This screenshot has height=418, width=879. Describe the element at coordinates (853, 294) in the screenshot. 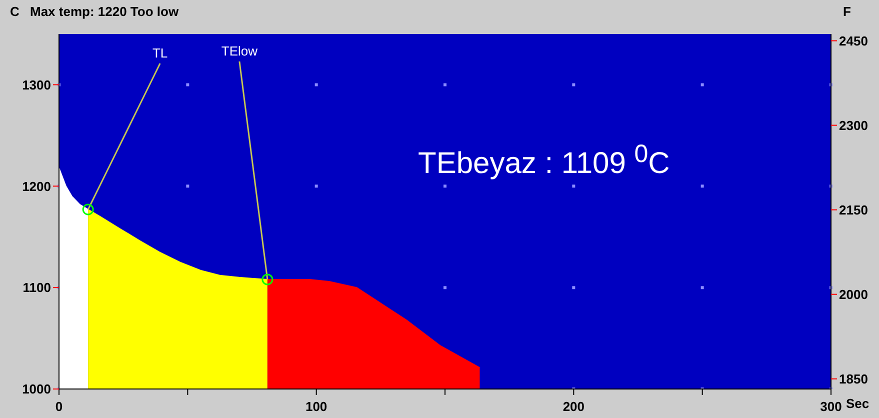

I see `y2-tick-label: 2000` at that location.